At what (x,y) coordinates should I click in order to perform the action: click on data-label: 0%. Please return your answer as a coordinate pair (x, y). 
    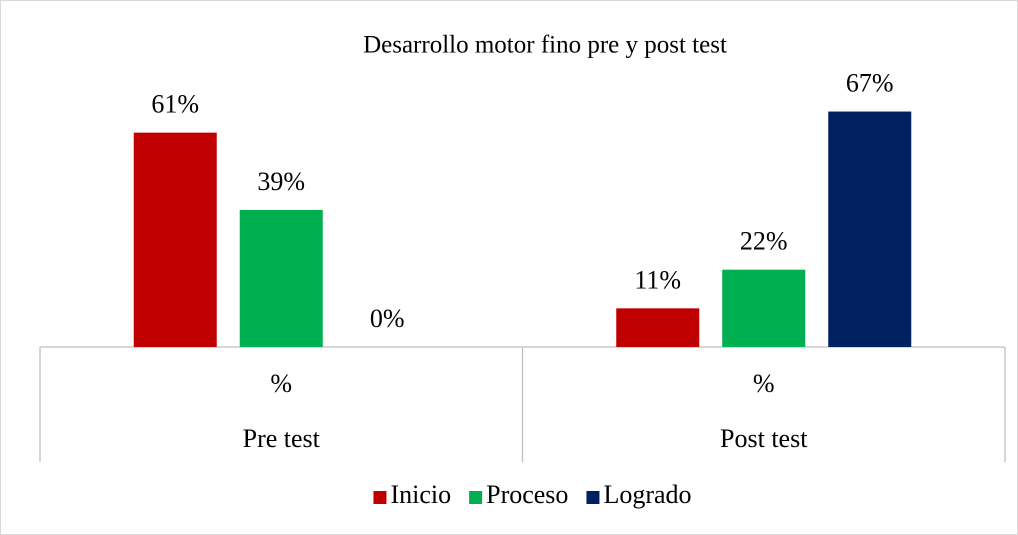
    Looking at the image, I should click on (387, 318).